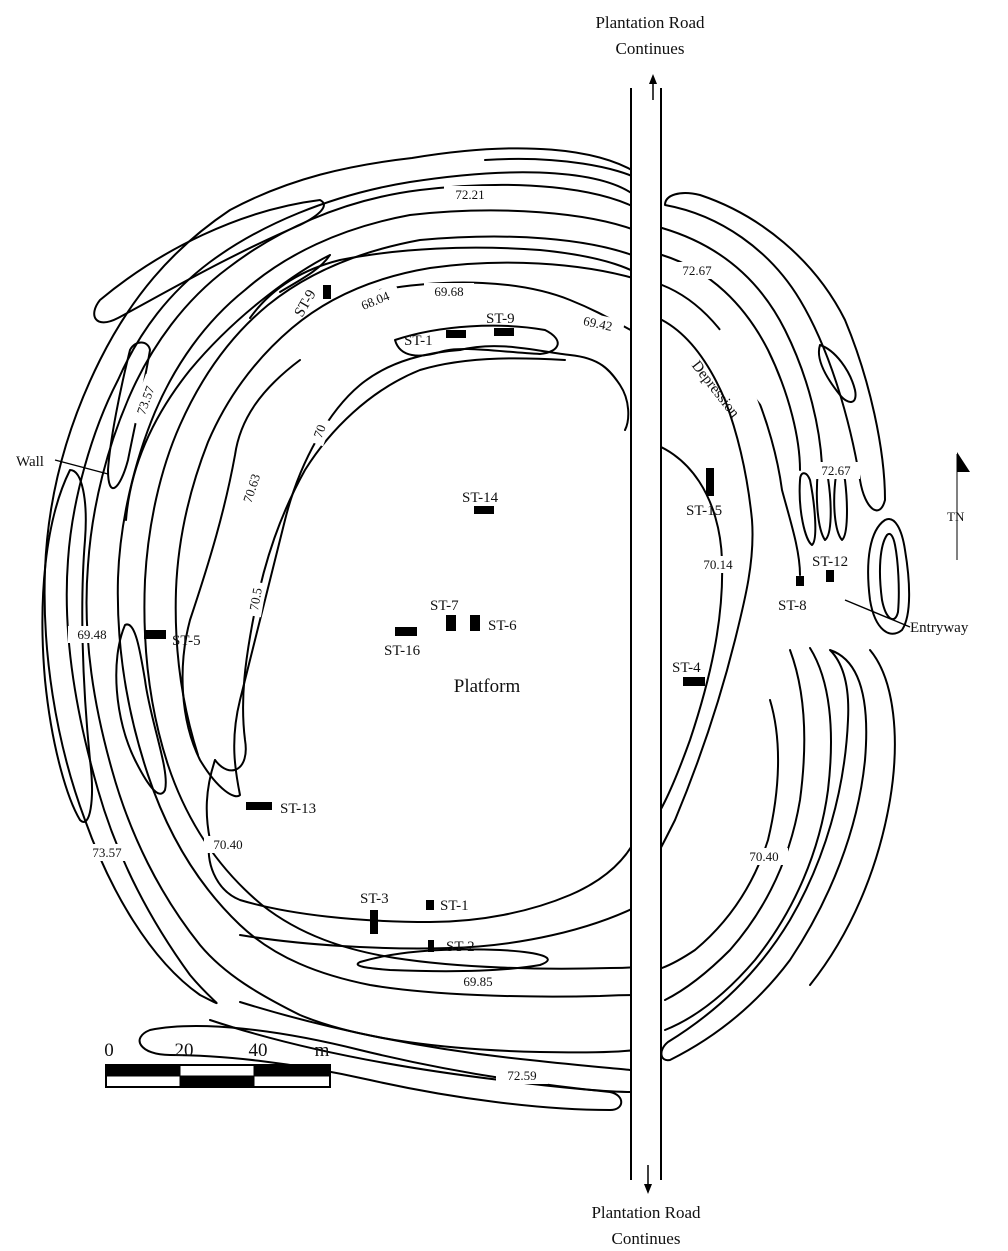  Describe the element at coordinates (963, 462) in the screenshot. I see `north-arrow-icon` at that location.